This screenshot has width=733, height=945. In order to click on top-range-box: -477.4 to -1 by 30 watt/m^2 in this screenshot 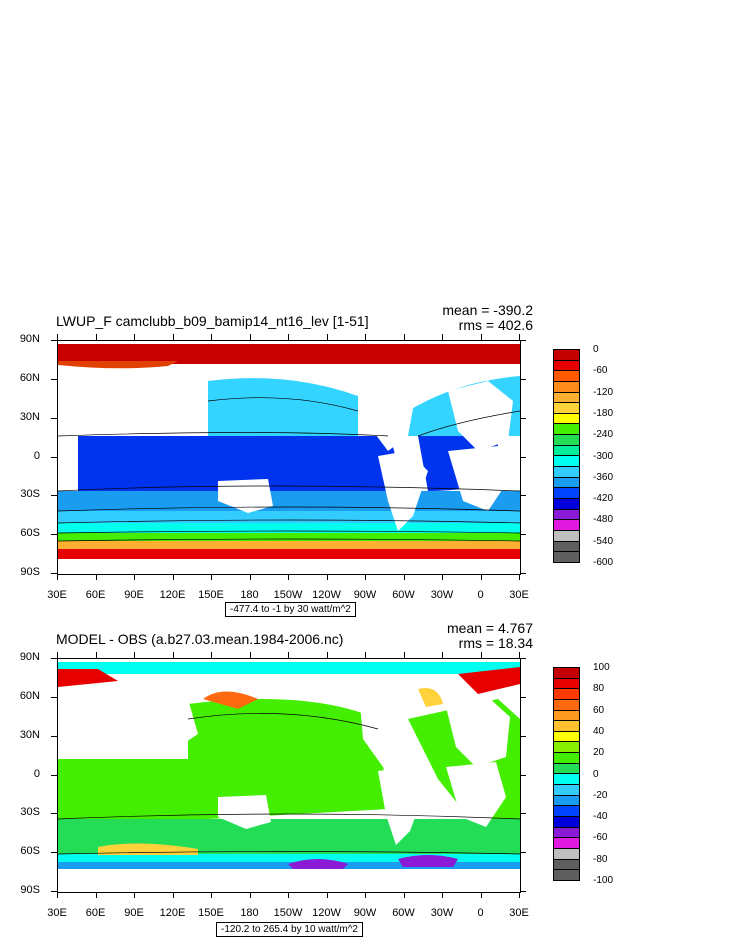, I will do `click(290, 609)`.